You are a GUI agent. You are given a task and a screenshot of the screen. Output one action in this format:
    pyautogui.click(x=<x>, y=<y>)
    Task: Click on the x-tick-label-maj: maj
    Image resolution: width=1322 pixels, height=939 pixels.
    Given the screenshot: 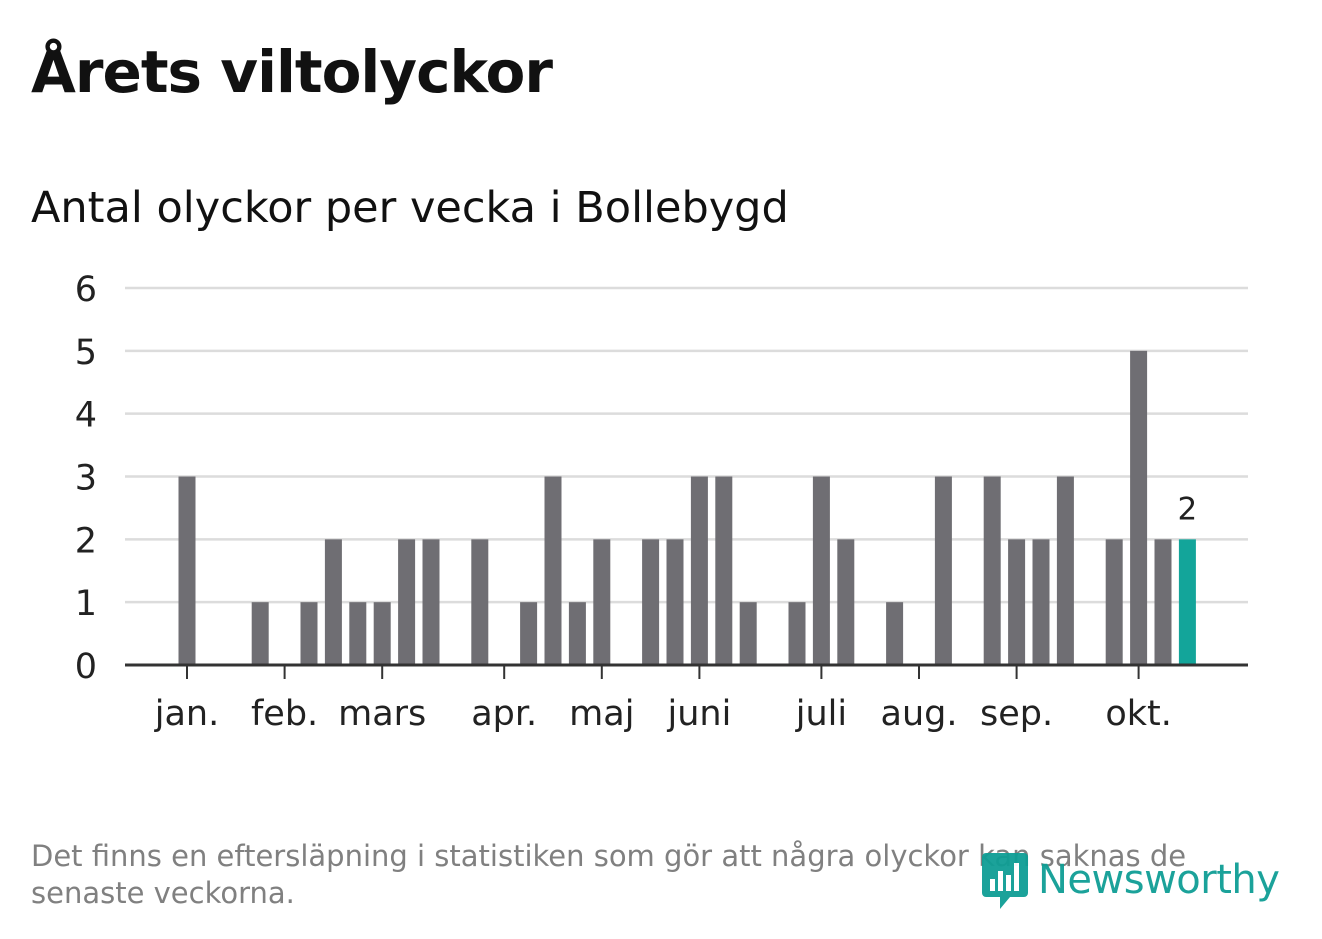 What is the action you would take?
    pyautogui.click(x=601, y=714)
    